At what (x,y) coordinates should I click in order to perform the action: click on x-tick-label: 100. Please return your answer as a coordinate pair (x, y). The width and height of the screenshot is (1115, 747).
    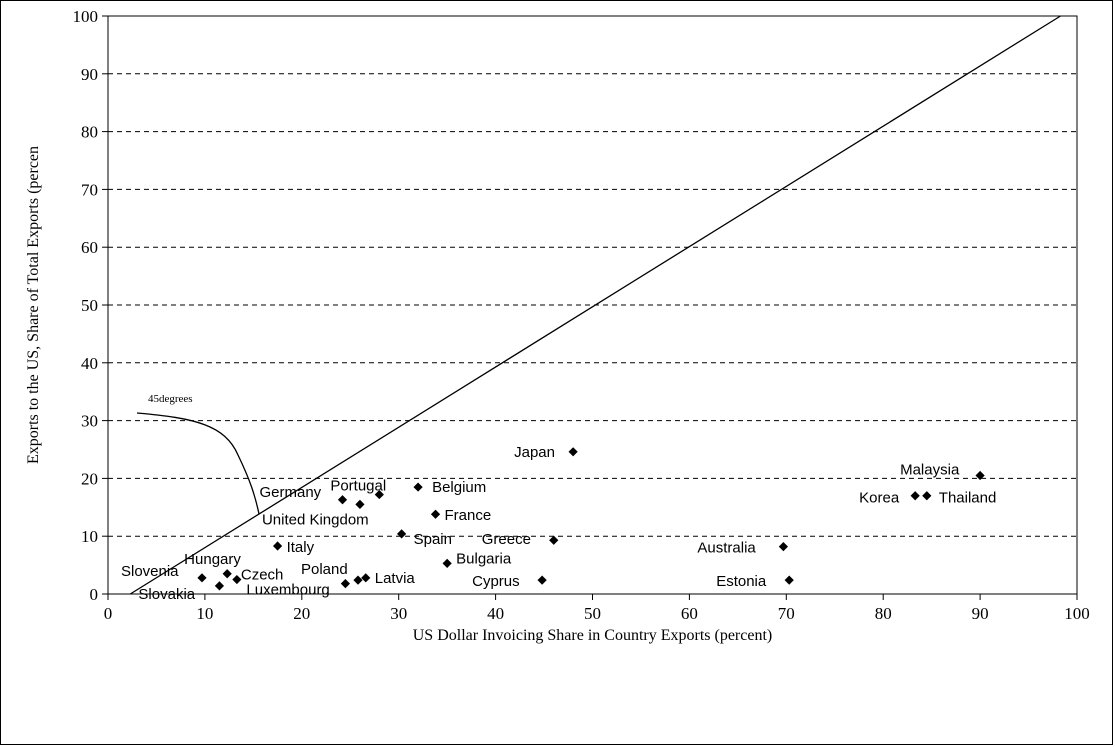
    Looking at the image, I should click on (1077, 613).